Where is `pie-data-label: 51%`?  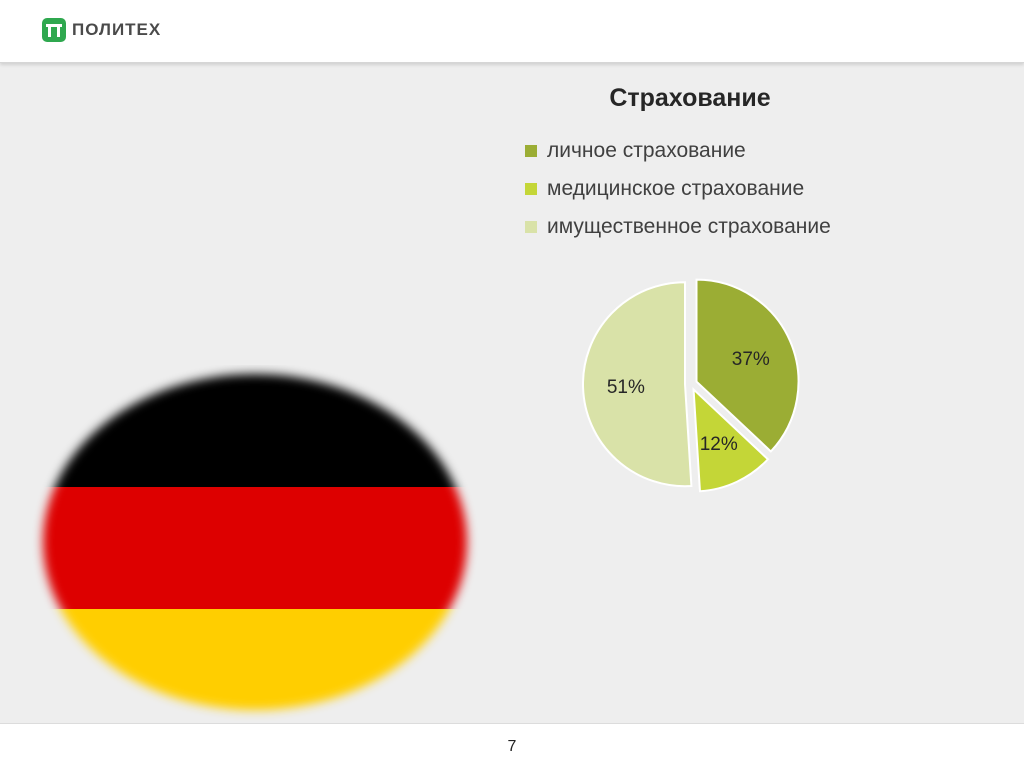
pie-data-label: 51% is located at coordinates (626, 387).